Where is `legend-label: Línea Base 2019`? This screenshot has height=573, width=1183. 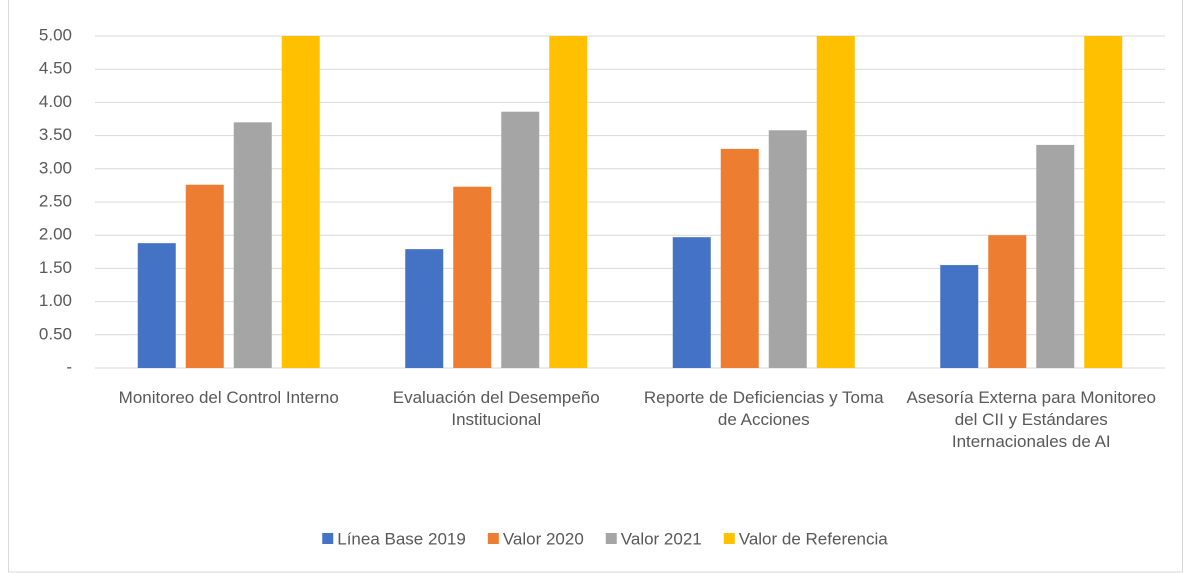
legend-label: Línea Base 2019 is located at coordinates (401, 538).